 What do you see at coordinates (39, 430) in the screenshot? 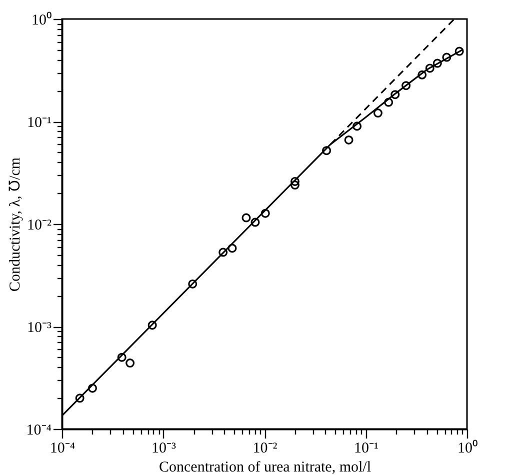
I see `y-tick-label: 10⁻⁴` at bounding box center [39, 430].